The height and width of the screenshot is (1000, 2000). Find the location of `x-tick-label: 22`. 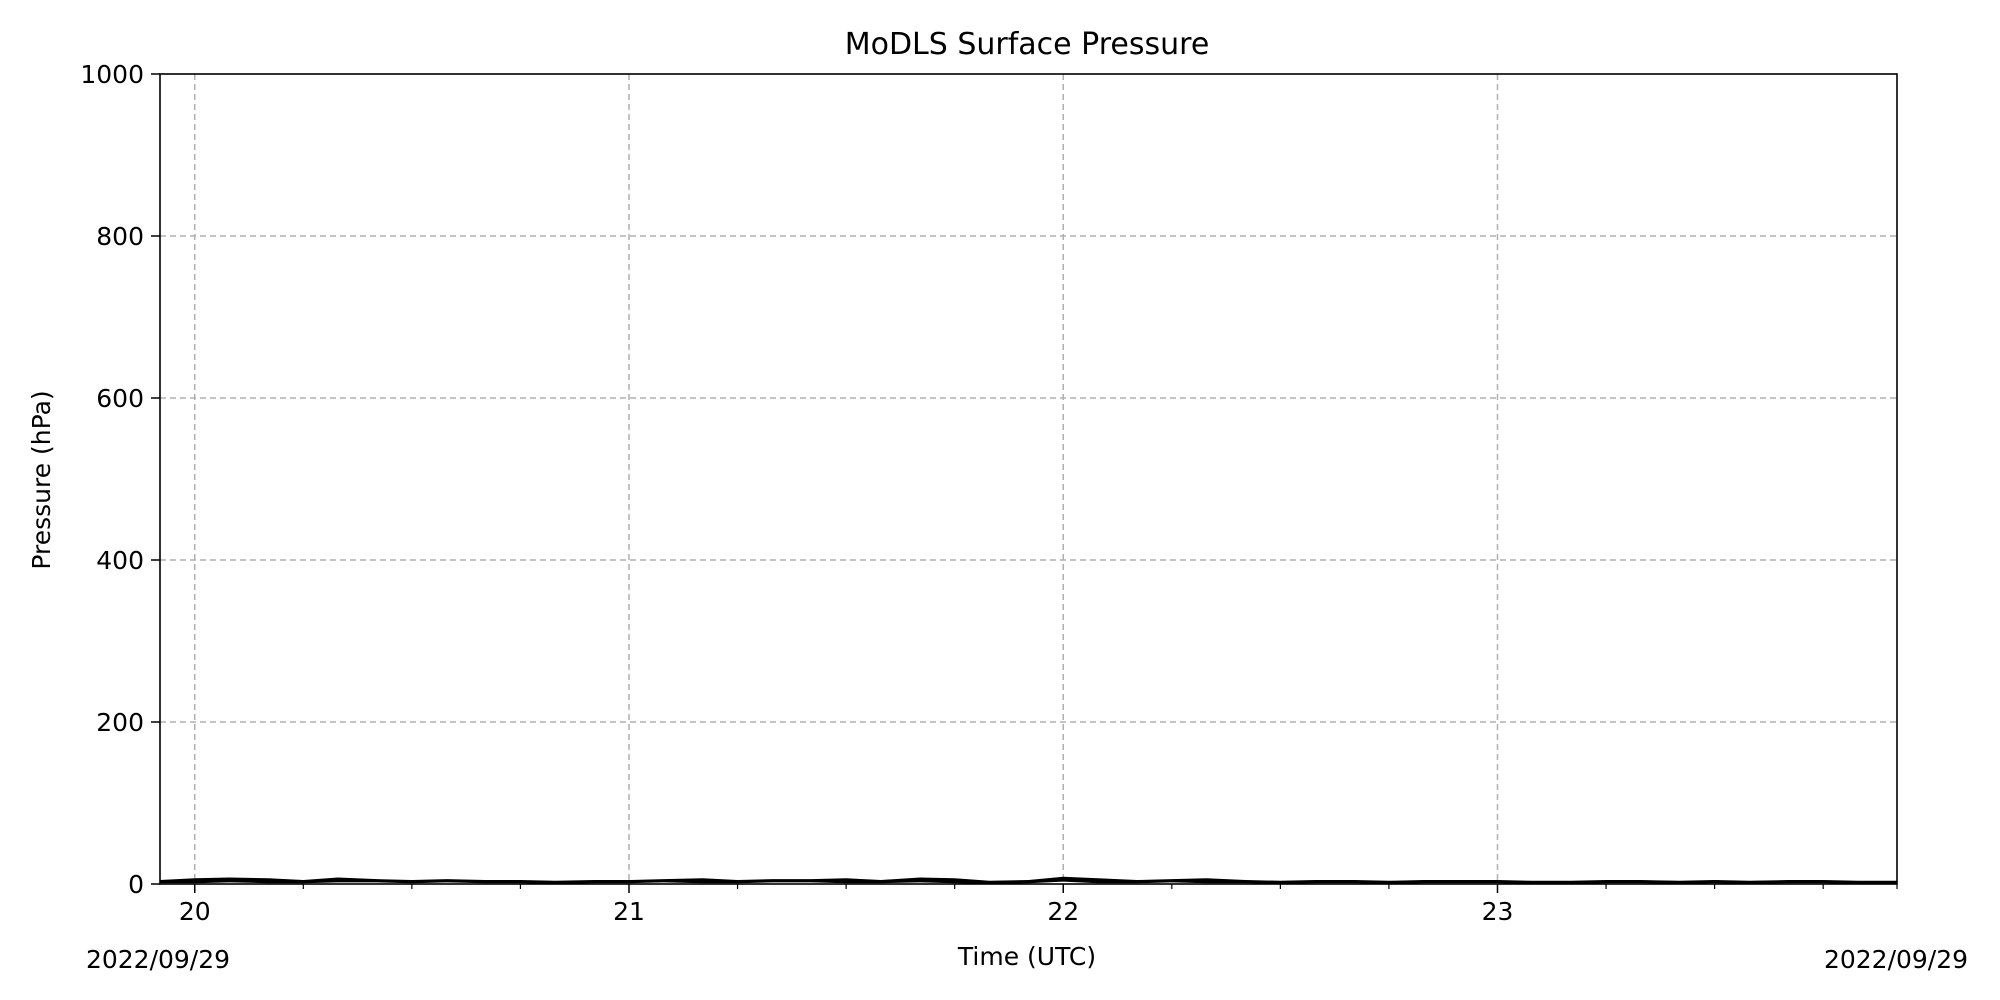

x-tick-label: 22 is located at coordinates (1063, 911).